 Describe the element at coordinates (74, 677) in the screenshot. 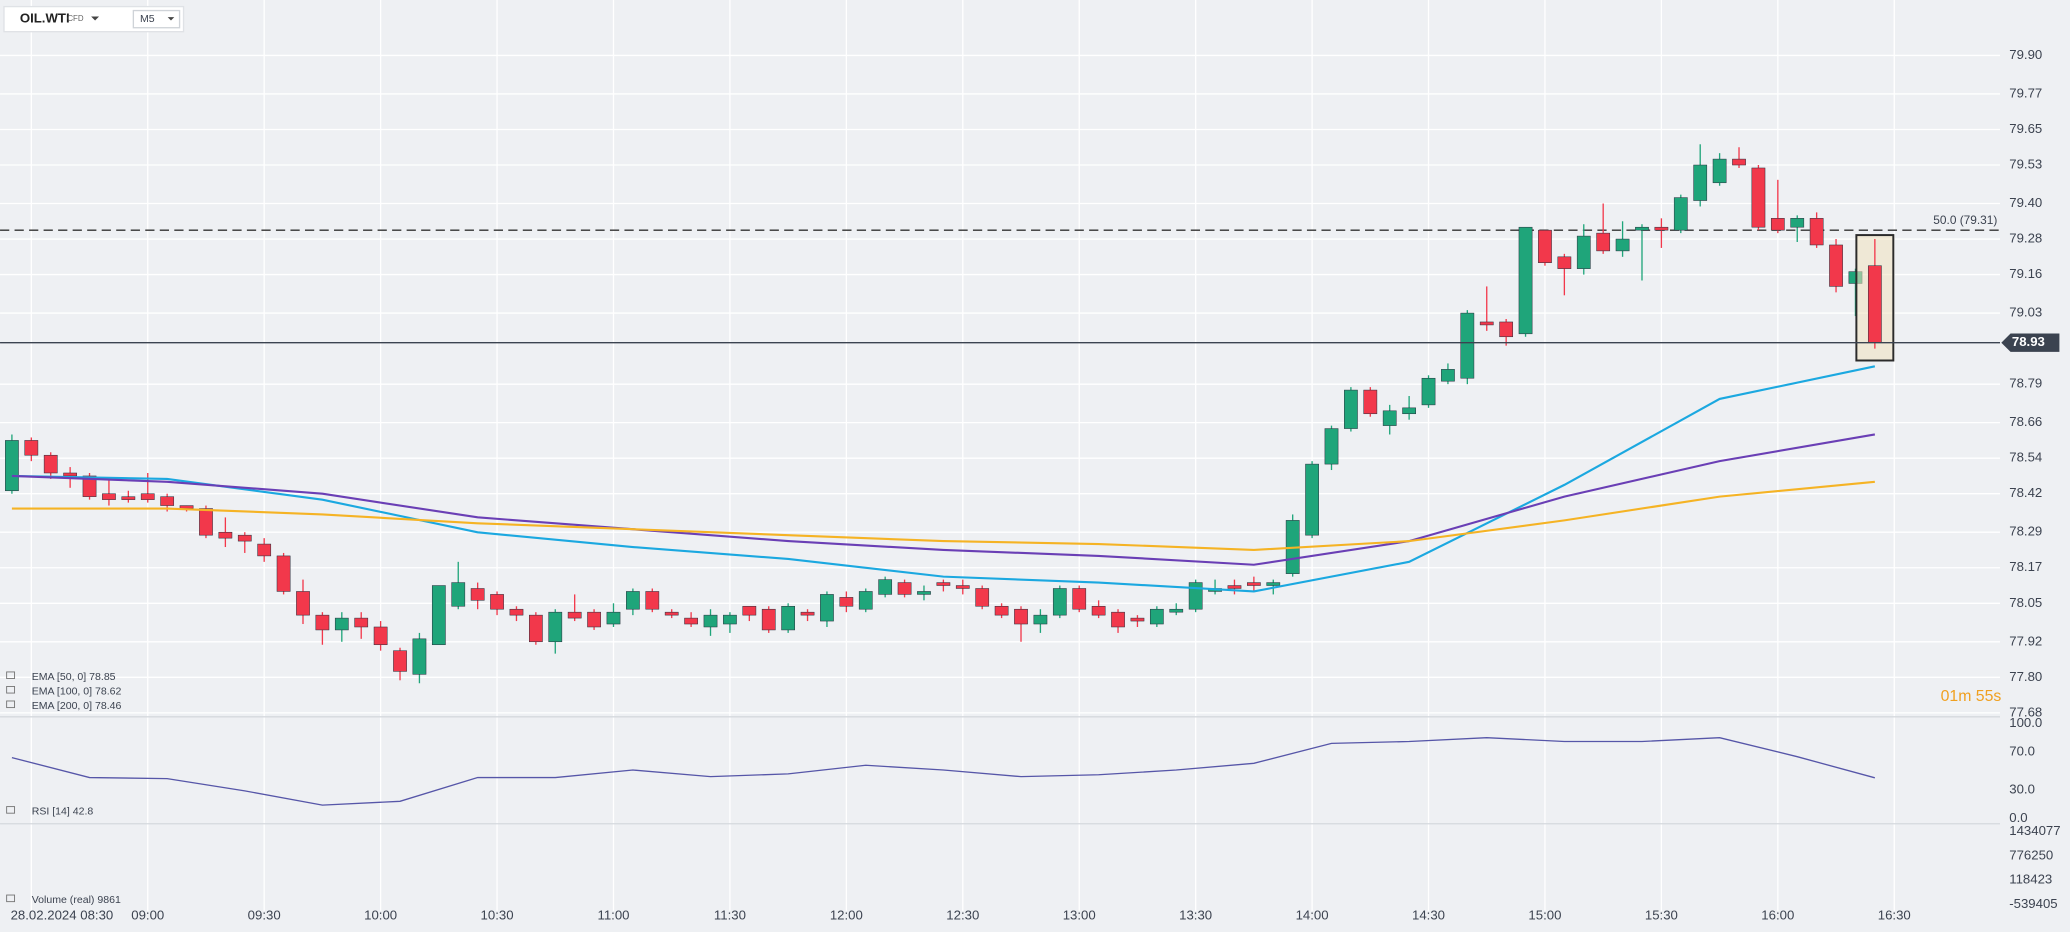

I see `legend-entry: EMA [50, 0] 78.85` at that location.